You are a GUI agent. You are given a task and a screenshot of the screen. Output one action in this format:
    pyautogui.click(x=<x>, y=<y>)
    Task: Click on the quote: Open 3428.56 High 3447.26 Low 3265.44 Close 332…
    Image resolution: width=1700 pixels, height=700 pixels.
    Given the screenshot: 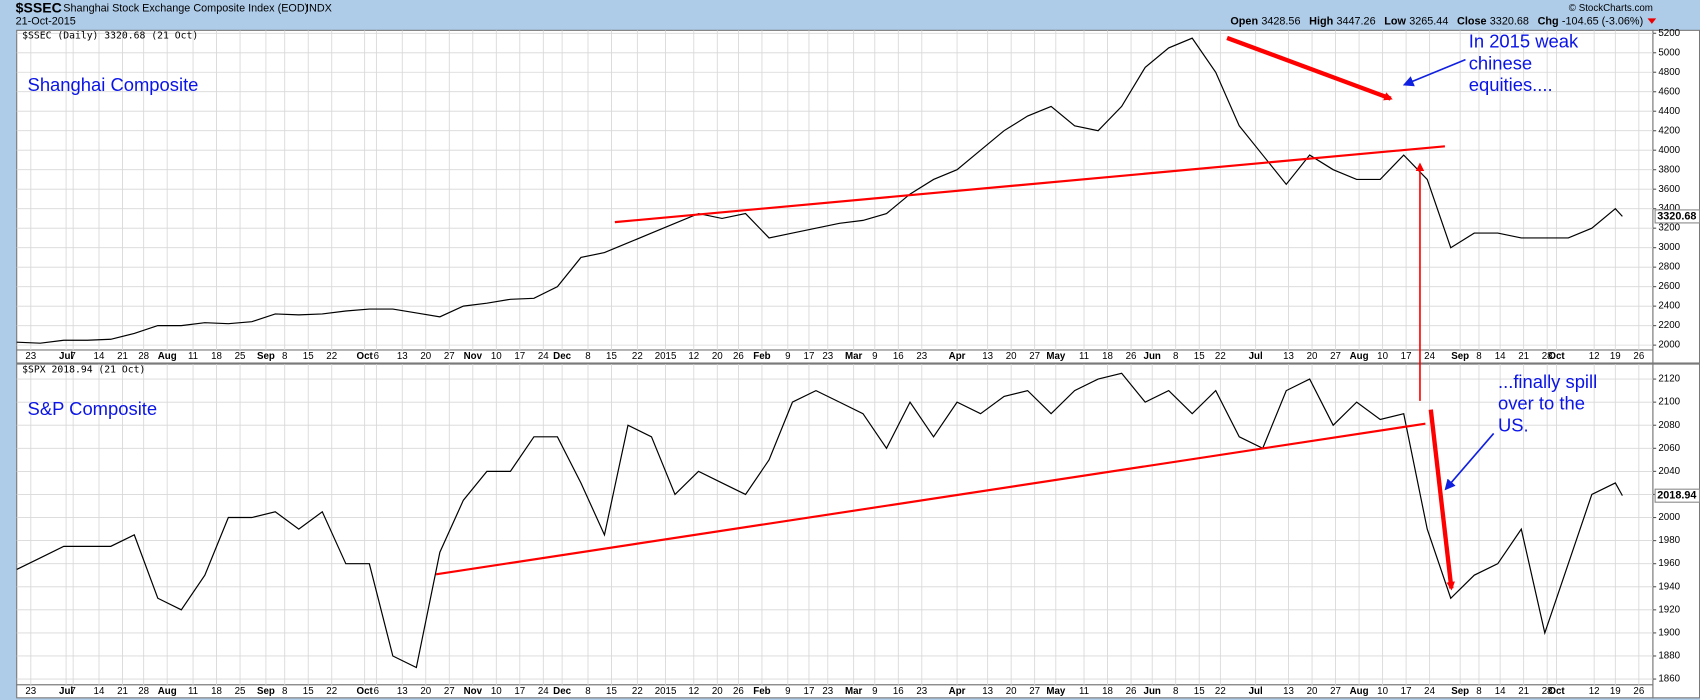 What is the action you would take?
    pyautogui.click(x=1436, y=22)
    